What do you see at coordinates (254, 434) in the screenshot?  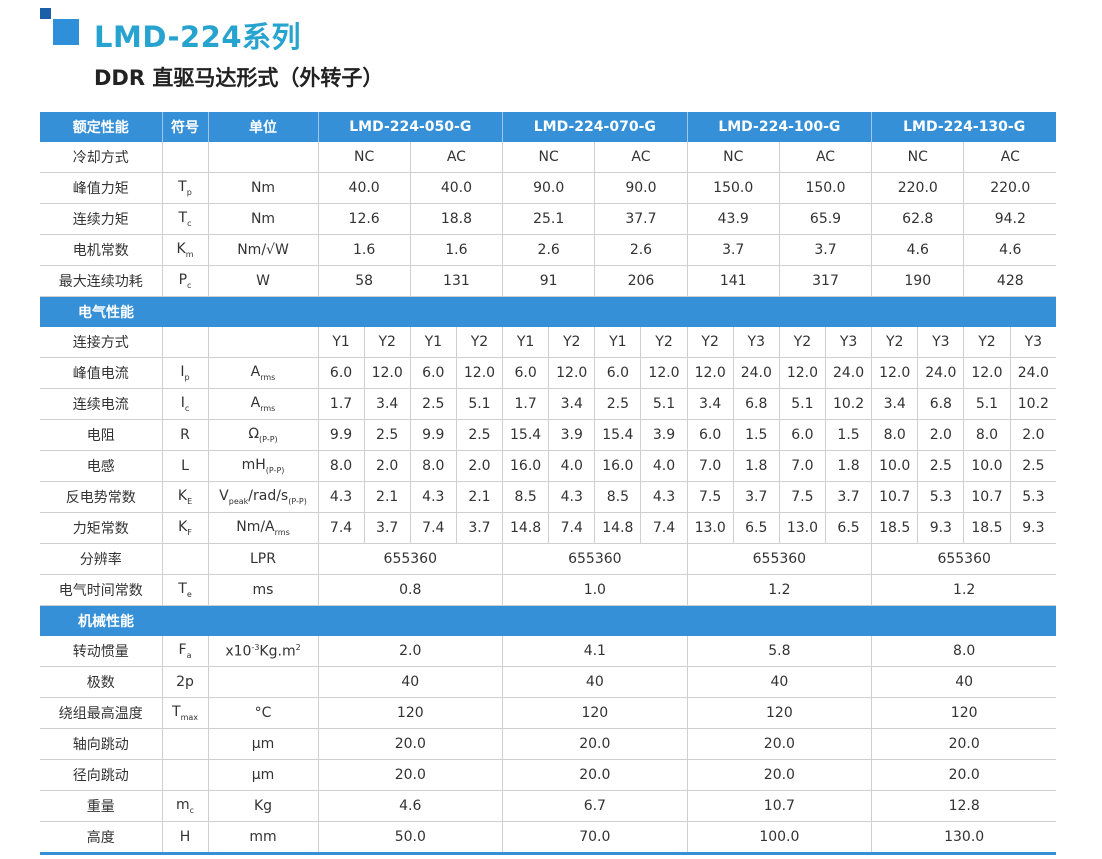 I see `text-part: Ω` at bounding box center [254, 434].